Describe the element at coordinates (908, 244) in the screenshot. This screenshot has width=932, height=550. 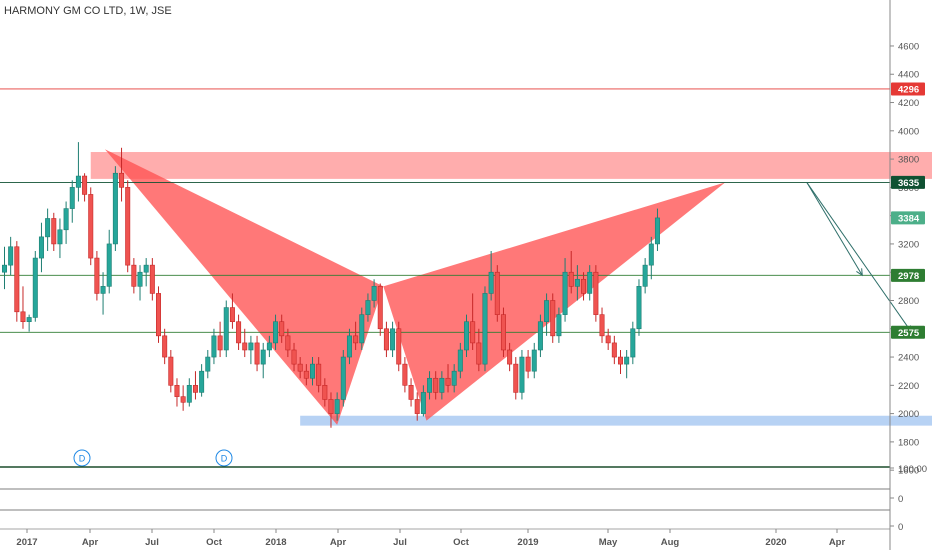
I see `price-tick-label: 3200` at that location.